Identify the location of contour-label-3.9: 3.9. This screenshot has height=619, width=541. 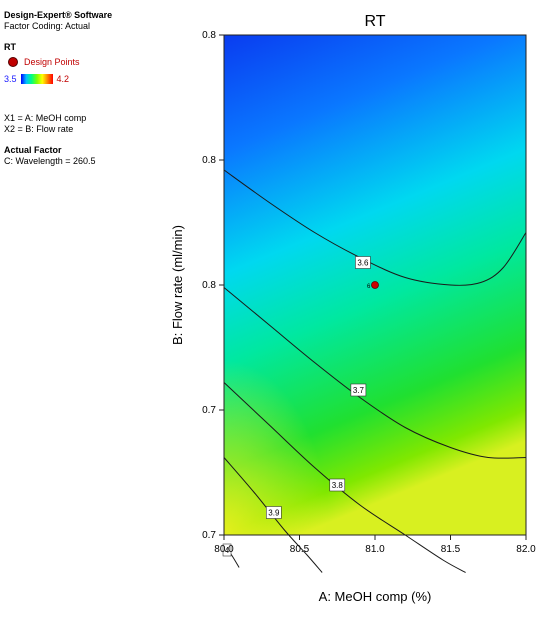
(274, 513).